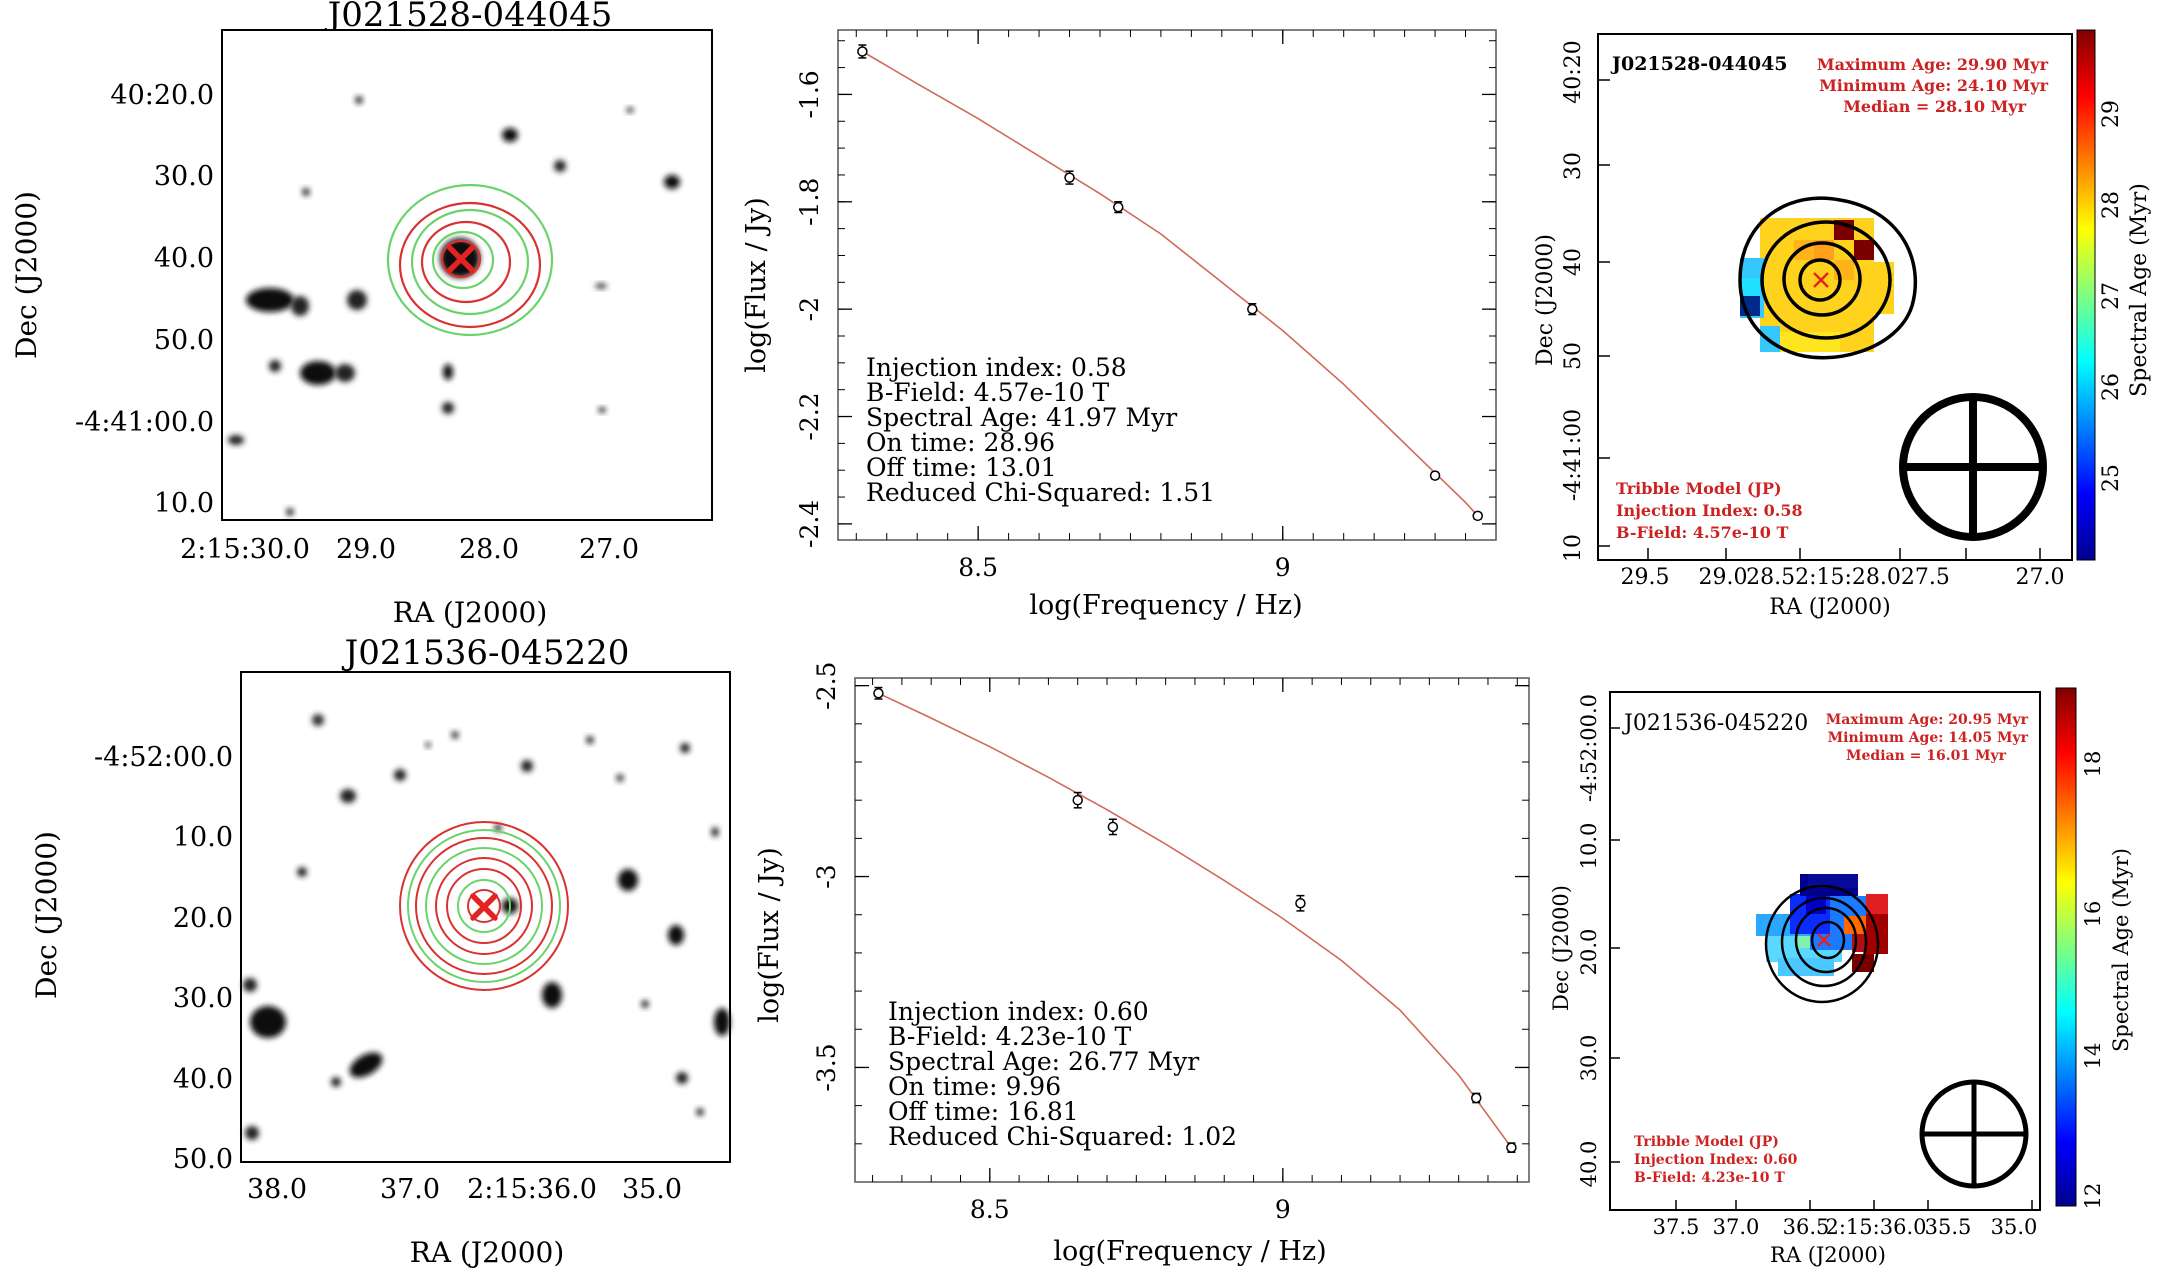  Describe the element at coordinates (1589, 1164) in the screenshot. I see `row2-agemap-ytick: 40.0` at that location.